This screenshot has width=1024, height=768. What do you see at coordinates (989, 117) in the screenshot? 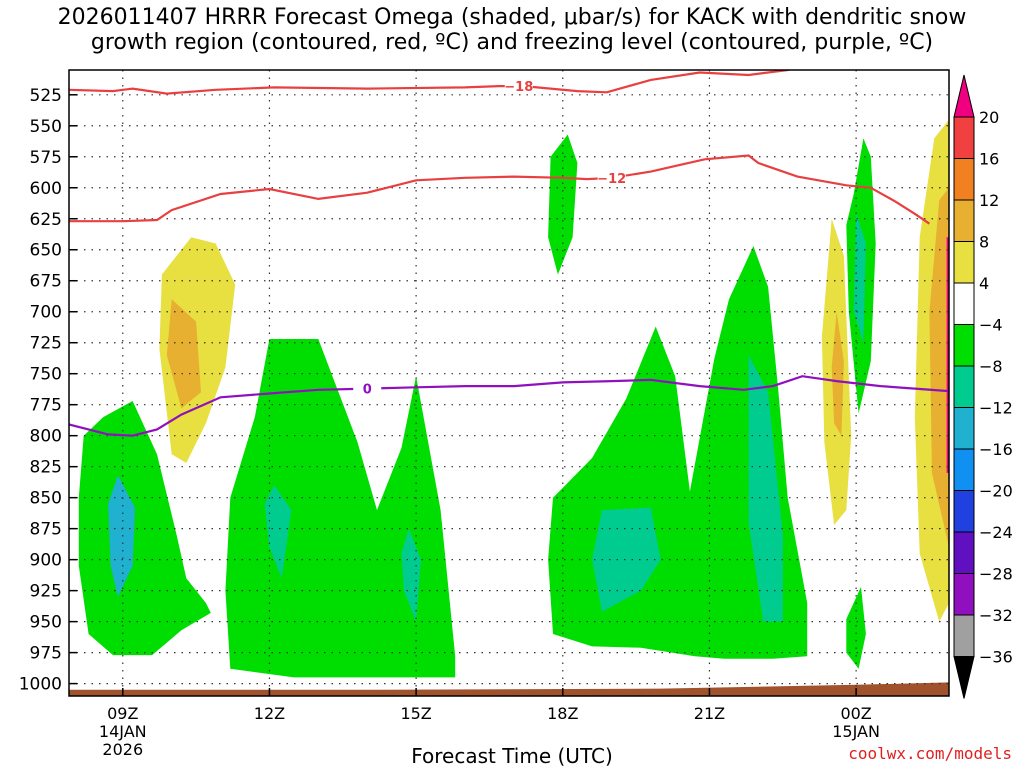
I see `colorbar-label: 20` at bounding box center [989, 117].